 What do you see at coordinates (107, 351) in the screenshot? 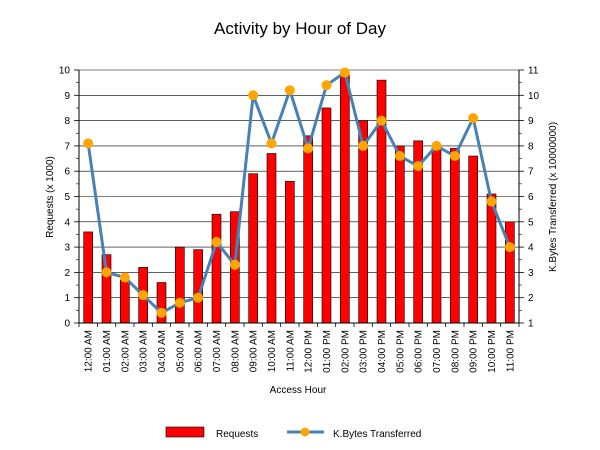
I see `x-tick-label: 01:00 AM` at bounding box center [107, 351].